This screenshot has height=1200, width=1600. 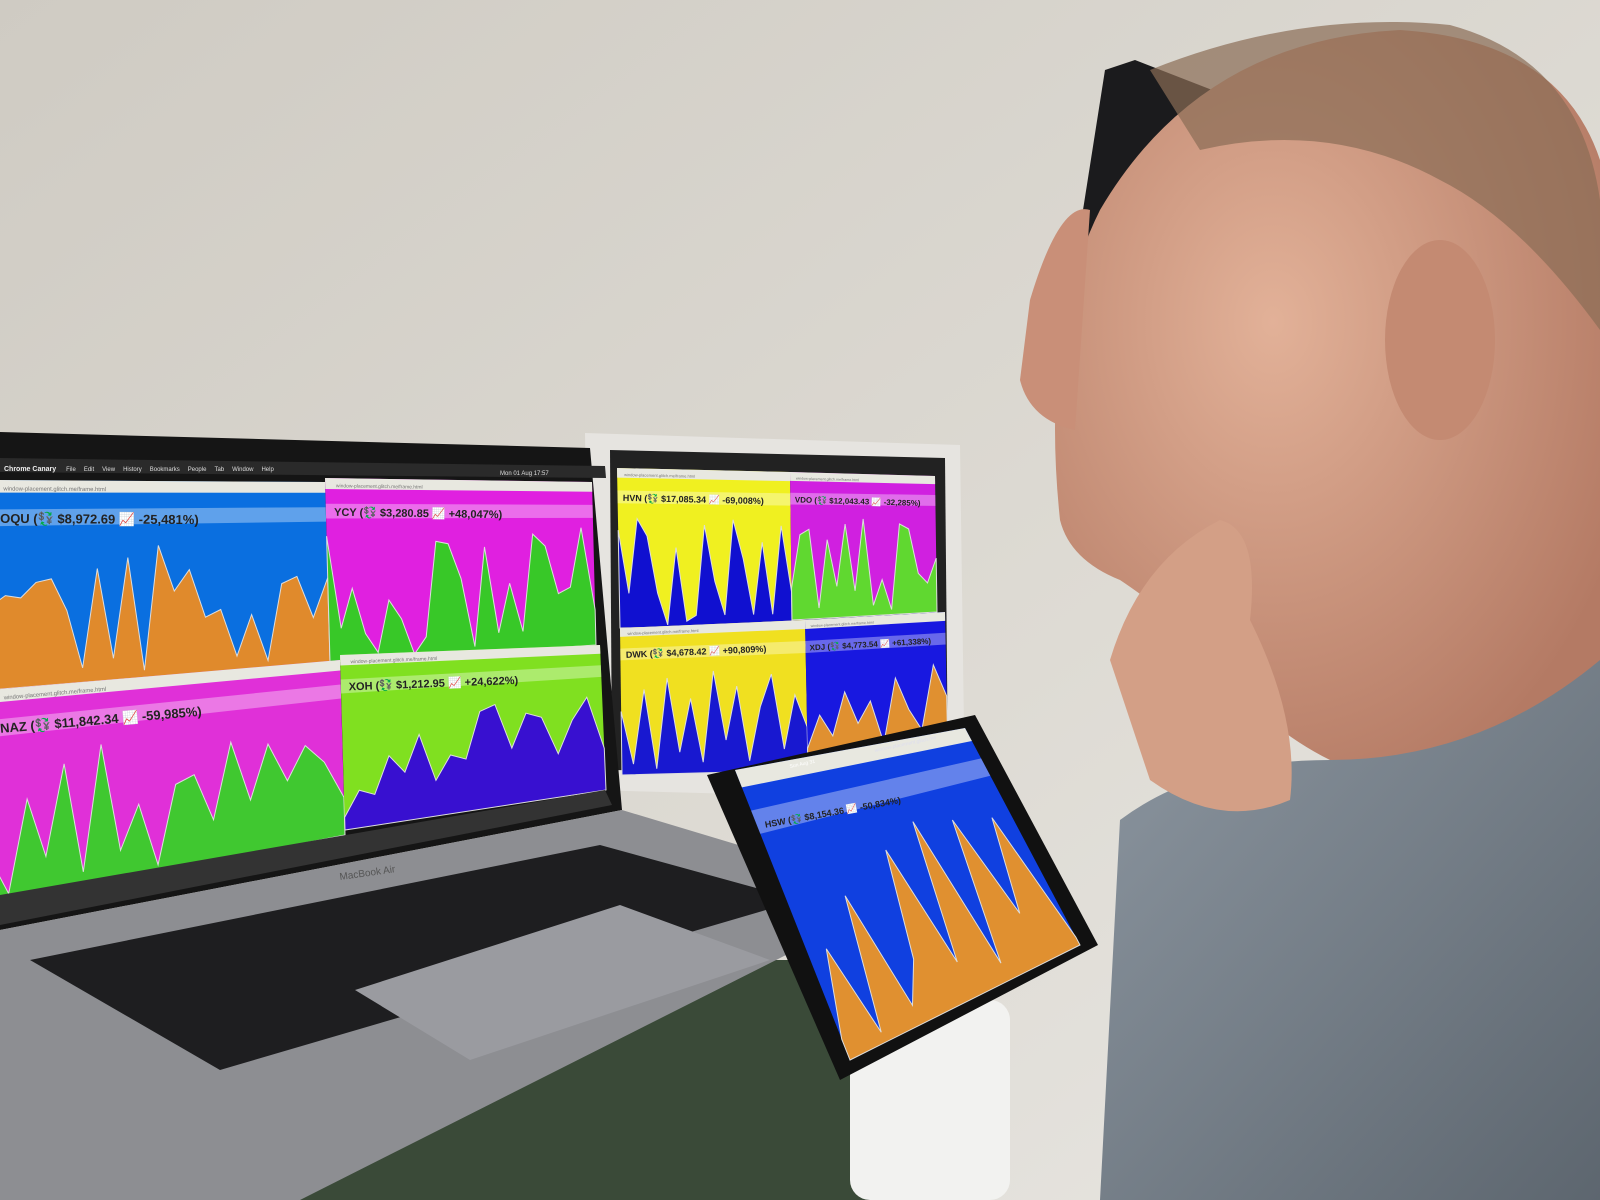 I want to click on menu-item-file: File, so click(x=71, y=470).